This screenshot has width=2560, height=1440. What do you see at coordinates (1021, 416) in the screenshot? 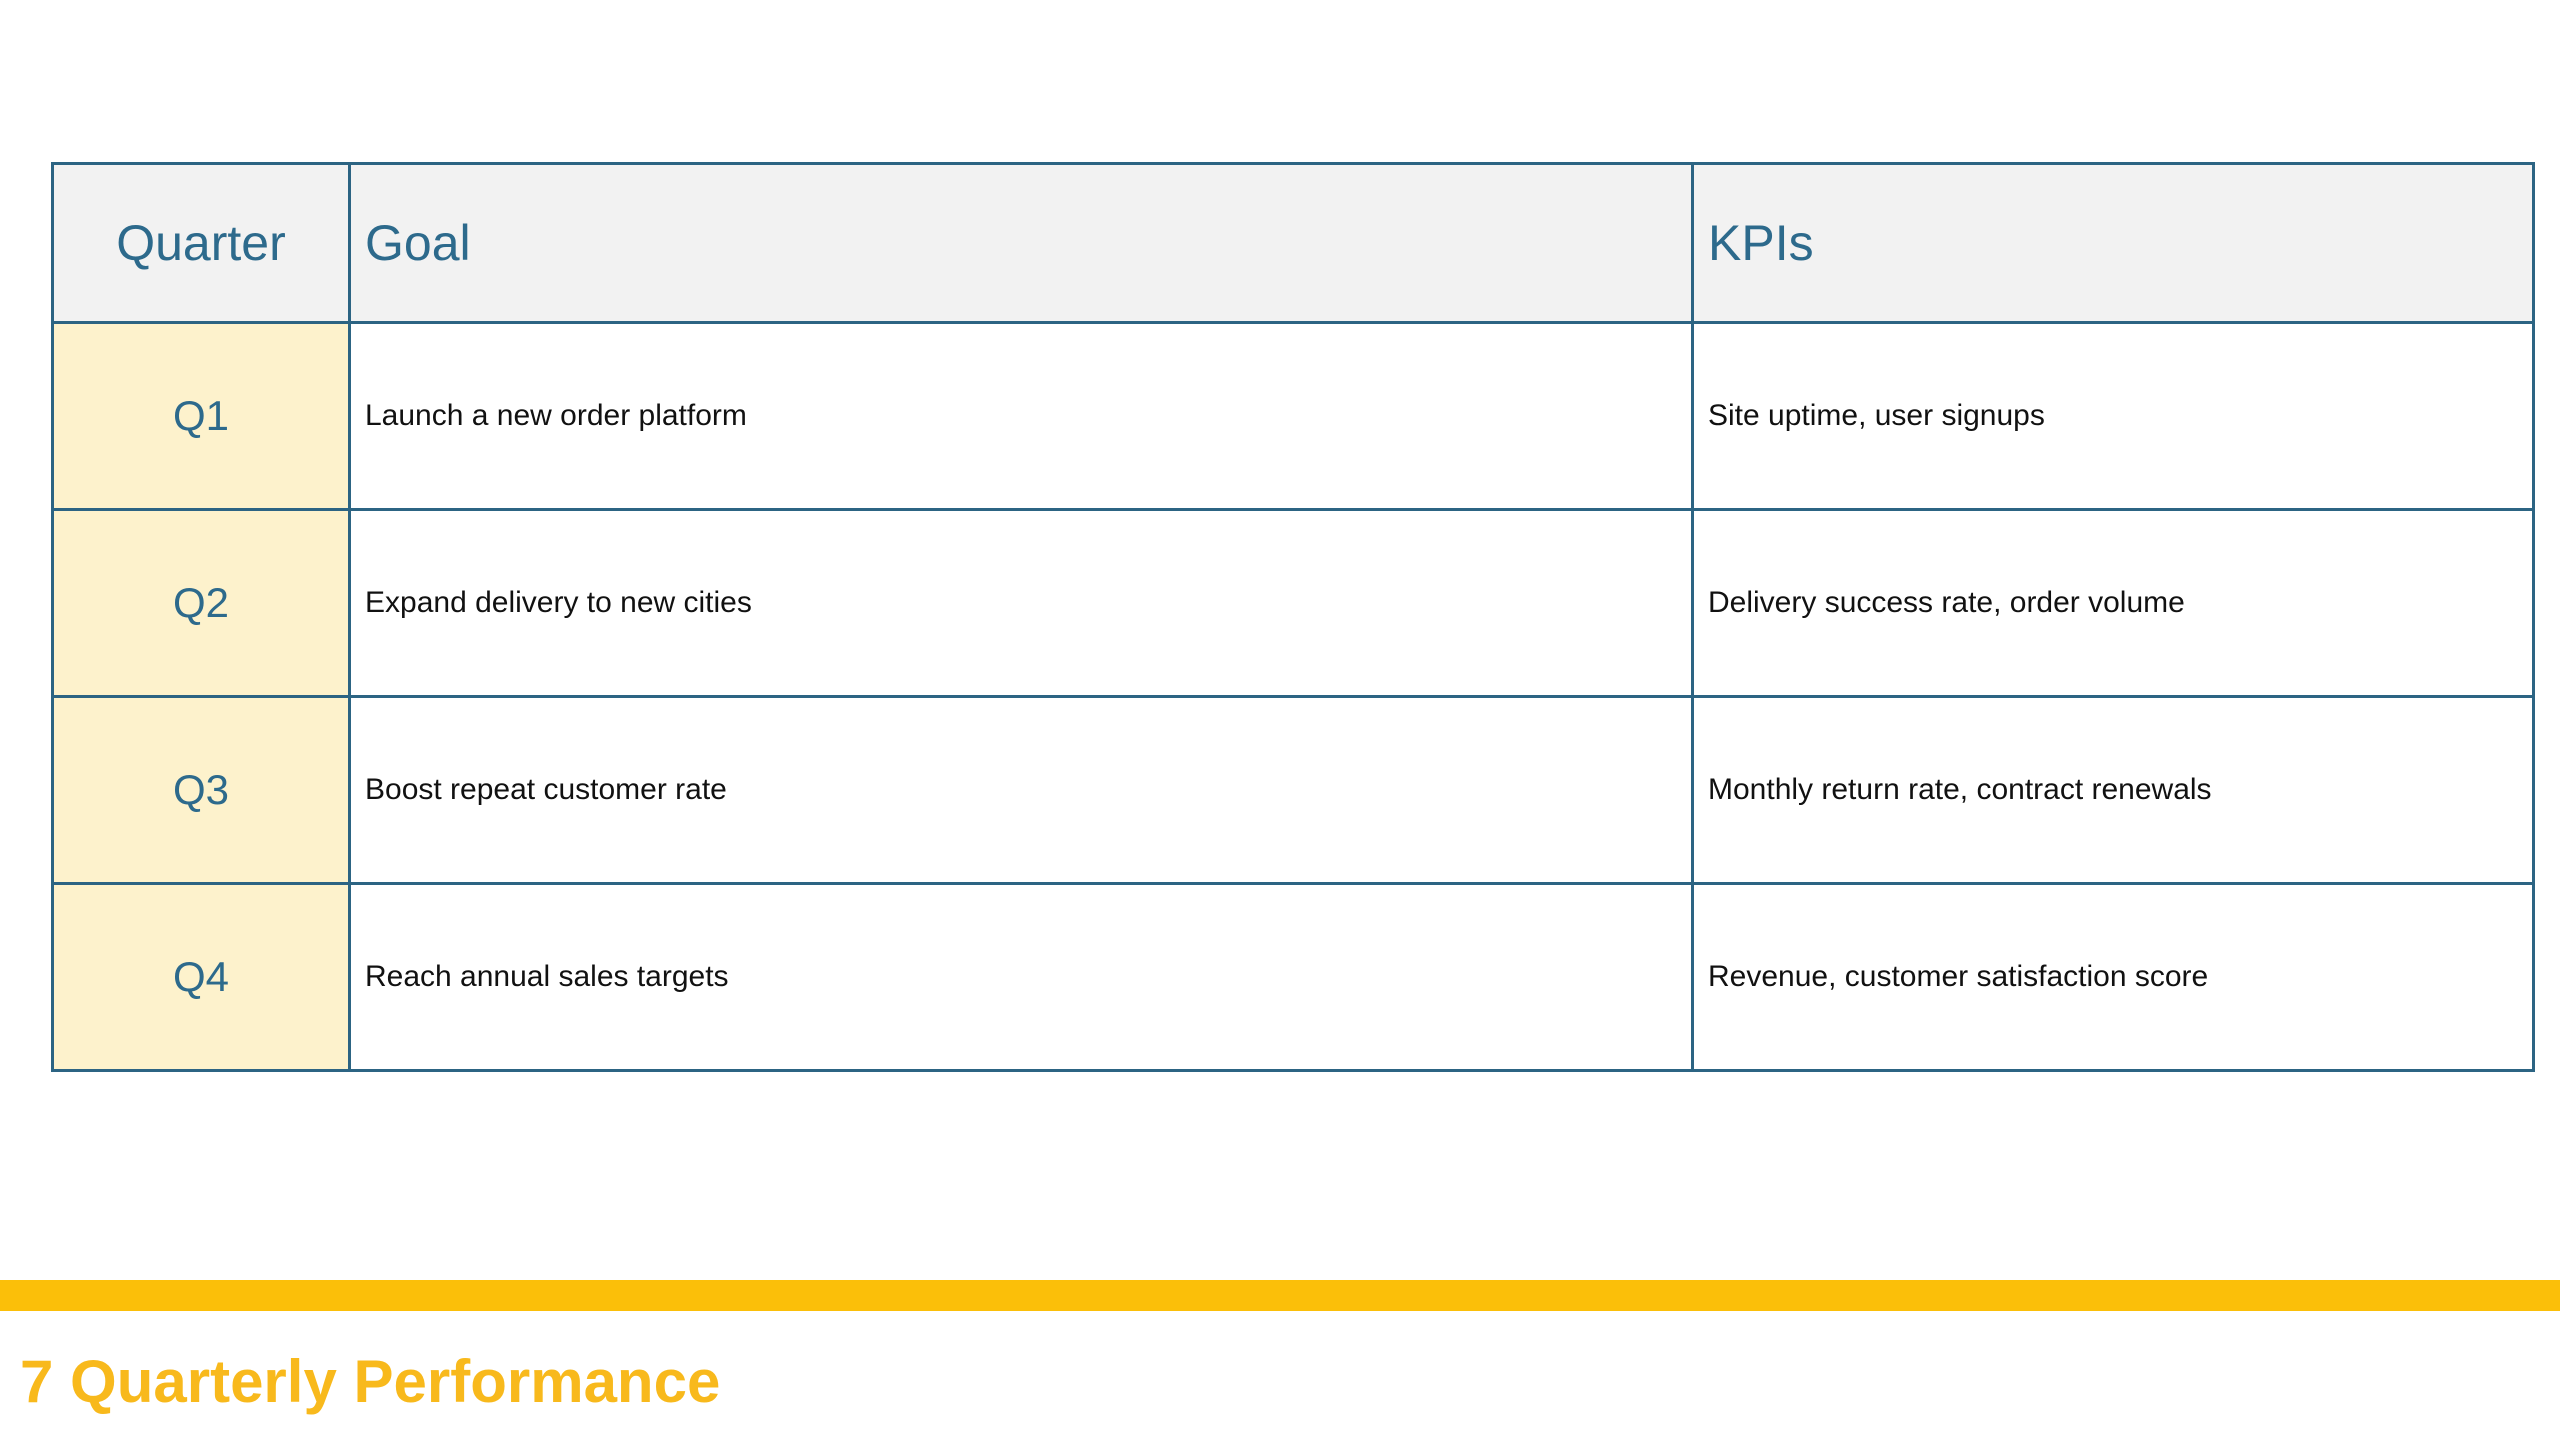
I see `goal-cell: Launch a new order platform` at bounding box center [1021, 416].